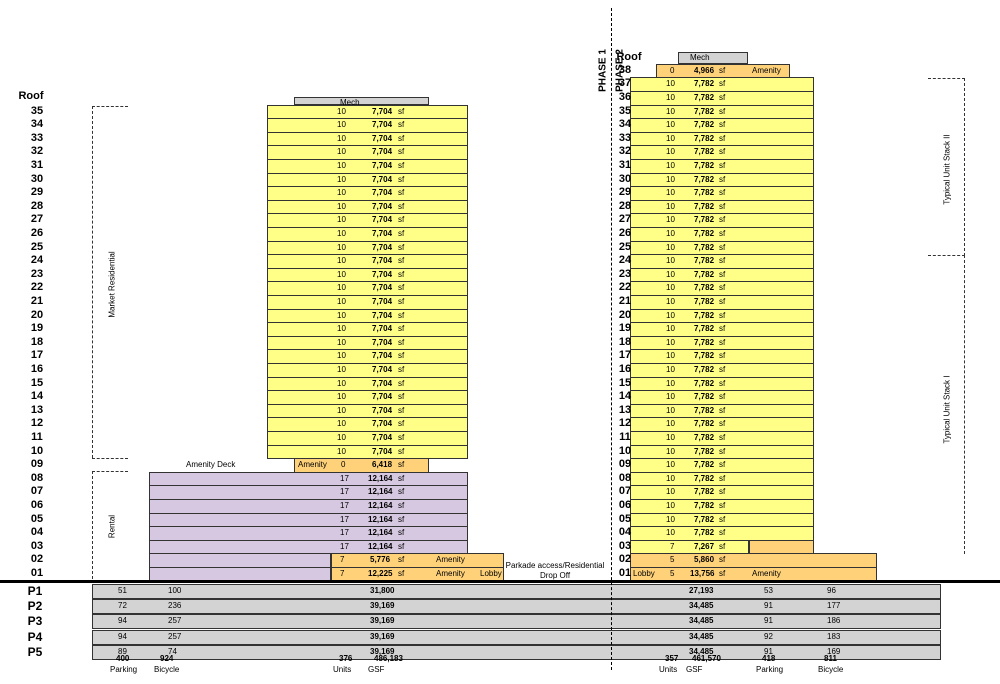 The width and height of the screenshot is (1000, 684). What do you see at coordinates (37, 137) in the screenshot?
I see `floor-label: 33` at bounding box center [37, 137].